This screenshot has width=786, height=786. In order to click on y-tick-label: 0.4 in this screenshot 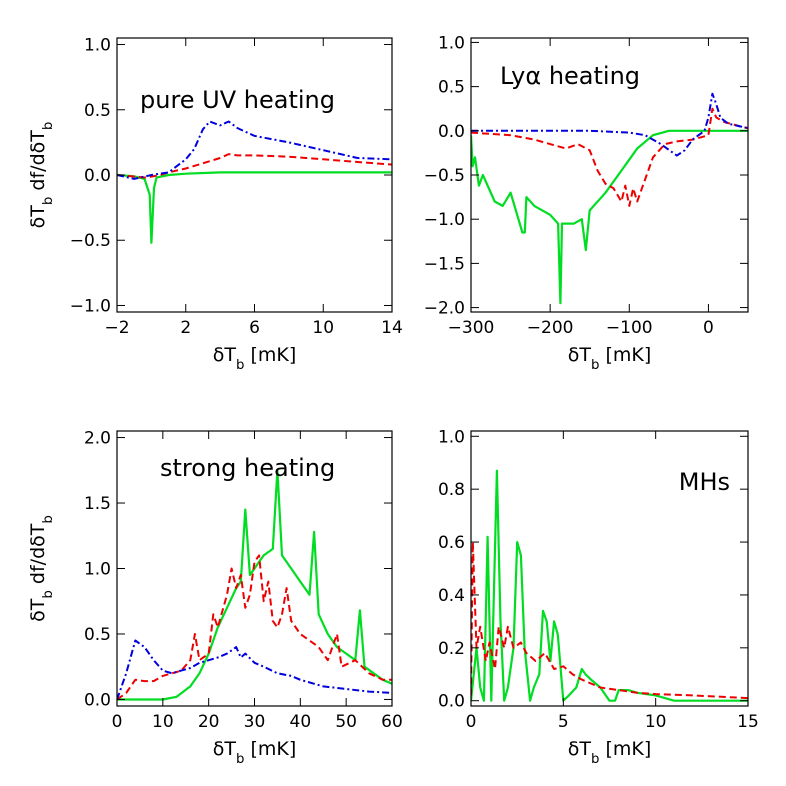, I will do `click(451, 596)`.